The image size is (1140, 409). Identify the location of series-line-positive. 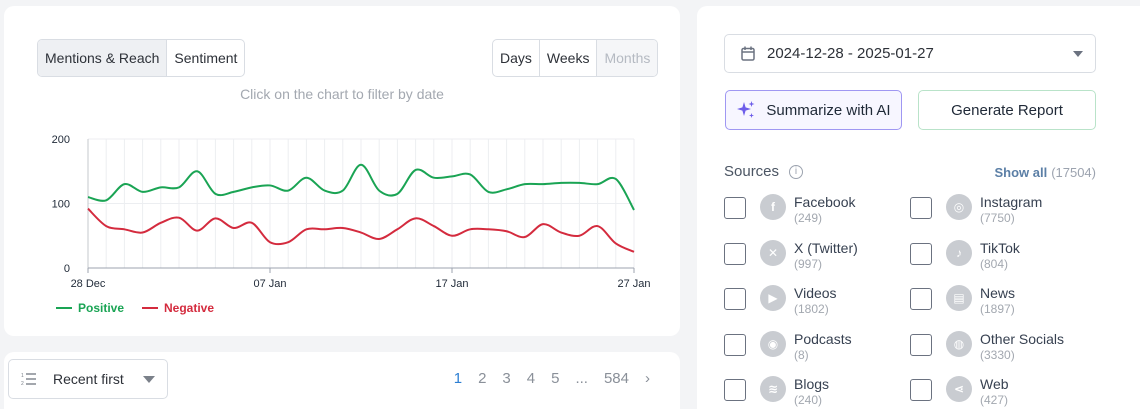
(361, 187).